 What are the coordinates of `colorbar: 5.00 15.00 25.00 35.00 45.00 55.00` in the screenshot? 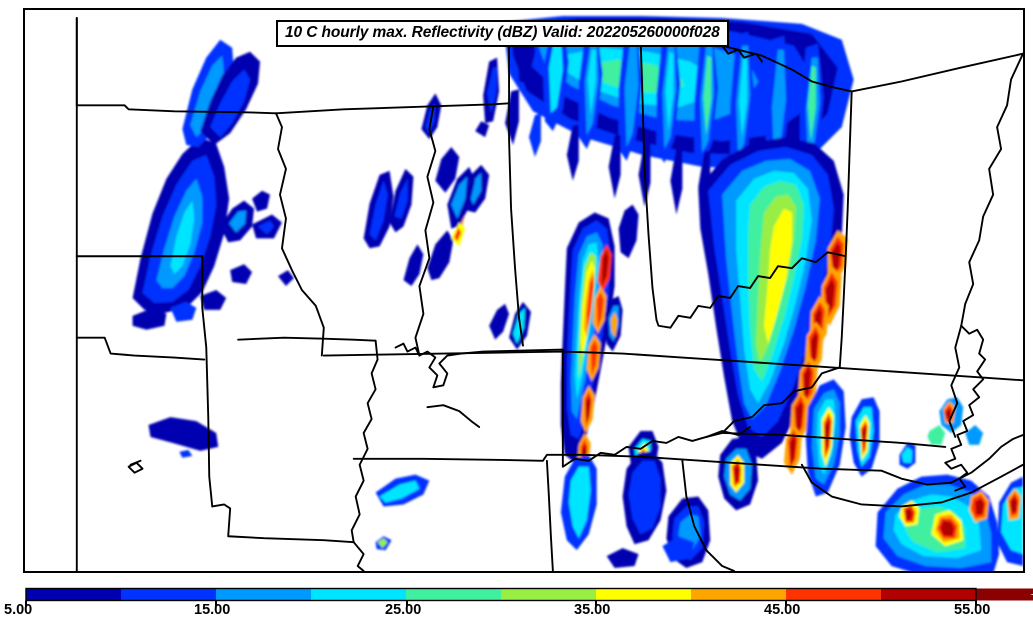 It's located at (516, 609).